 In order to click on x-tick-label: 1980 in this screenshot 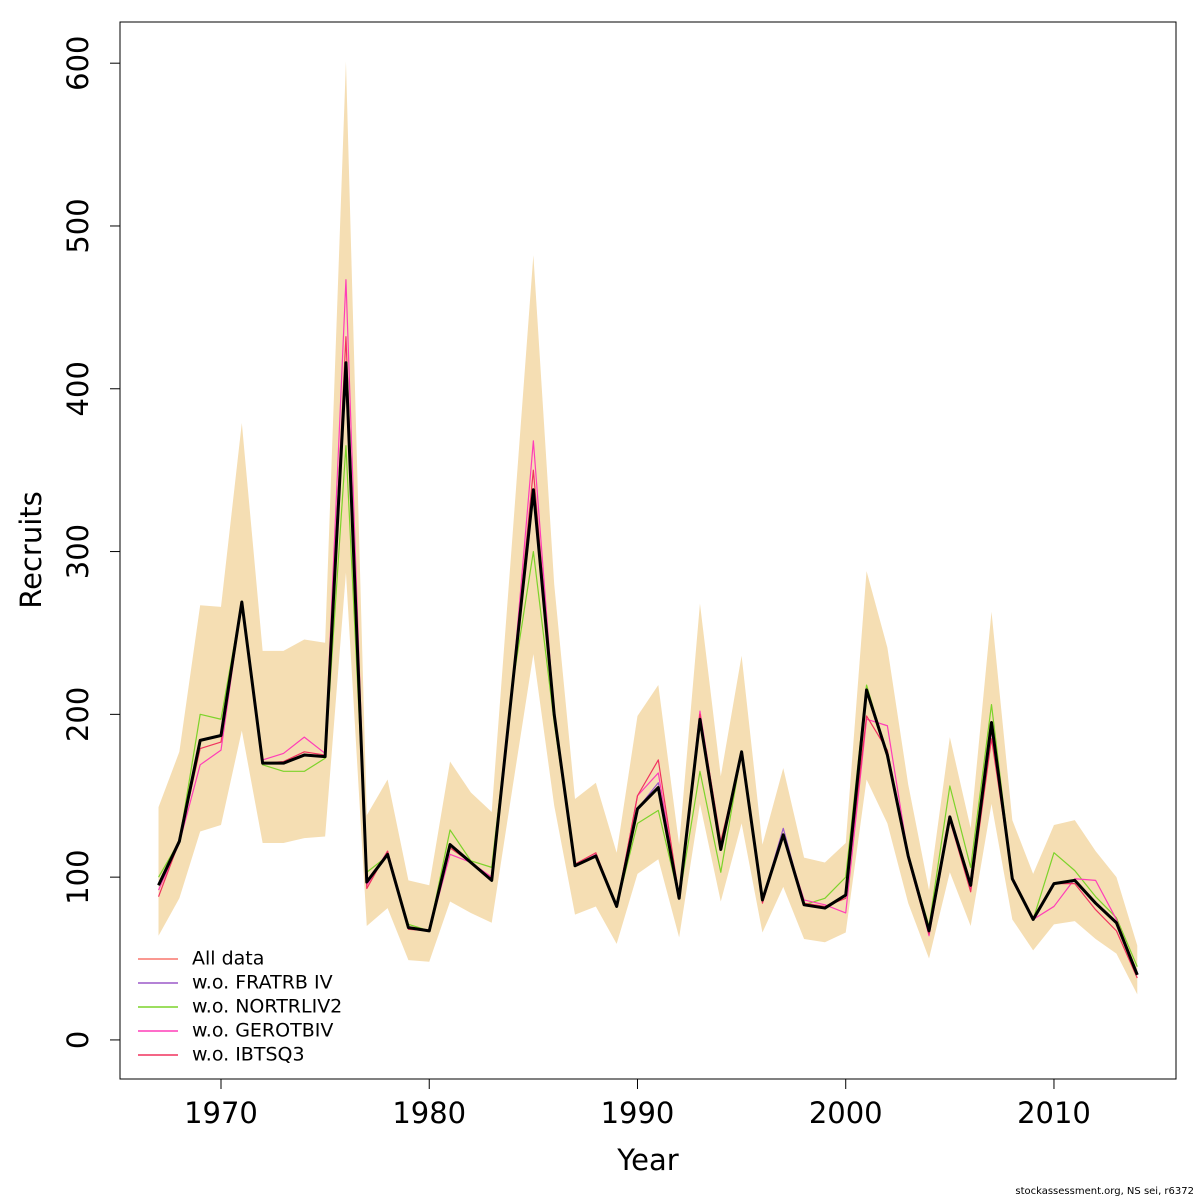, I will do `click(429, 1113)`.